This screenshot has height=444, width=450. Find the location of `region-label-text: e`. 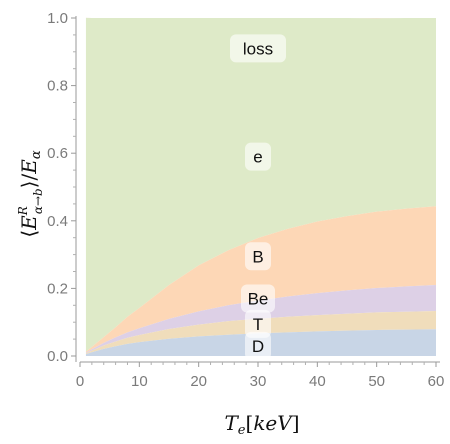

region-label-text: e is located at coordinates (257, 157).